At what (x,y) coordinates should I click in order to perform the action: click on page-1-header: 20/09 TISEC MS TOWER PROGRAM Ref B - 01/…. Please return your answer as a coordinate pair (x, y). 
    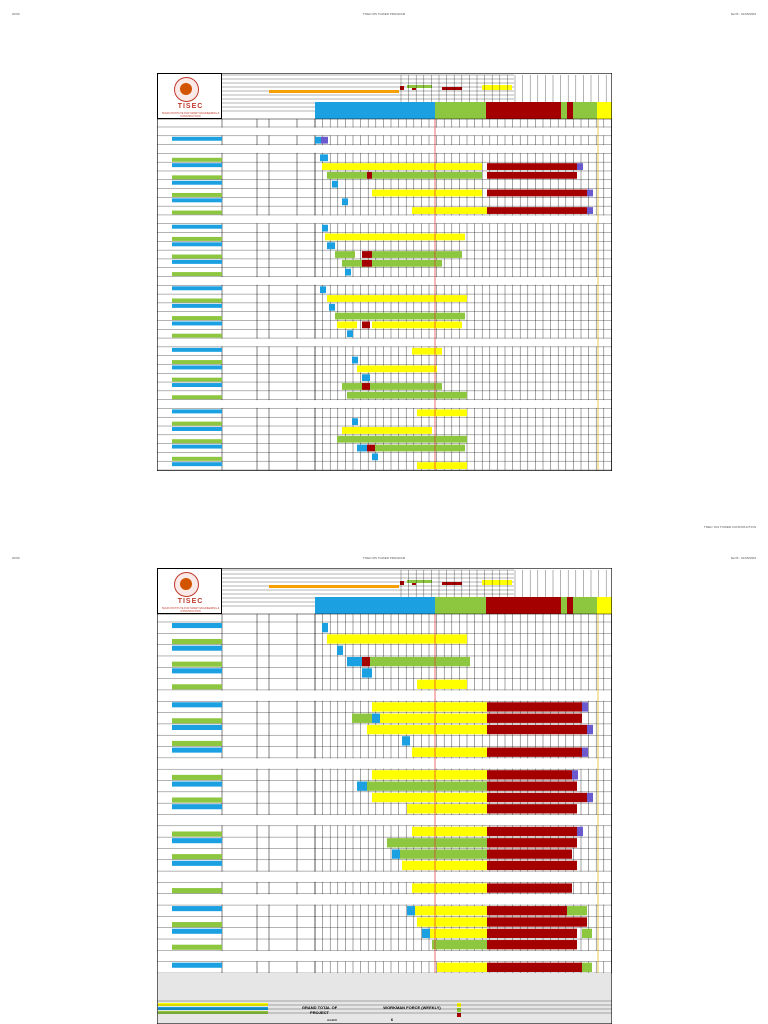
    Looking at the image, I should click on (384, 16).